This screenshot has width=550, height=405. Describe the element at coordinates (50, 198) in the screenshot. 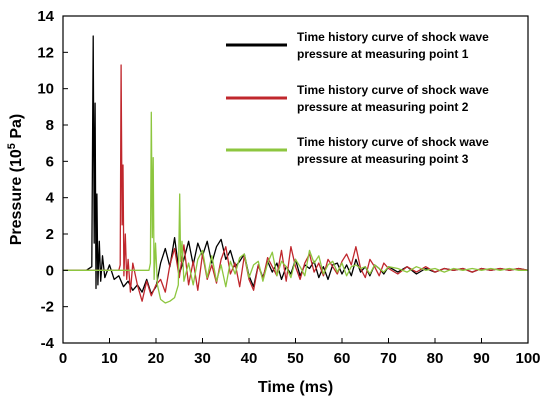

I see `y-tick-label: 4` at that location.